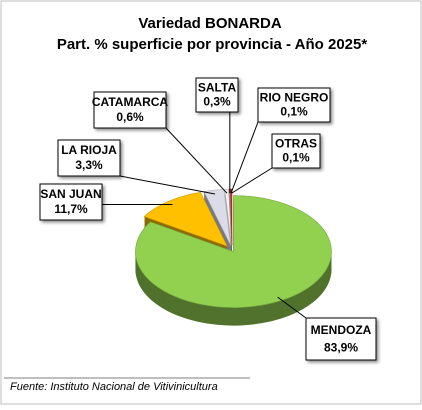 The width and height of the screenshot is (422, 410). Describe the element at coordinates (210, 23) in the screenshot. I see `chart-title: Variedad BONARDA` at that location.